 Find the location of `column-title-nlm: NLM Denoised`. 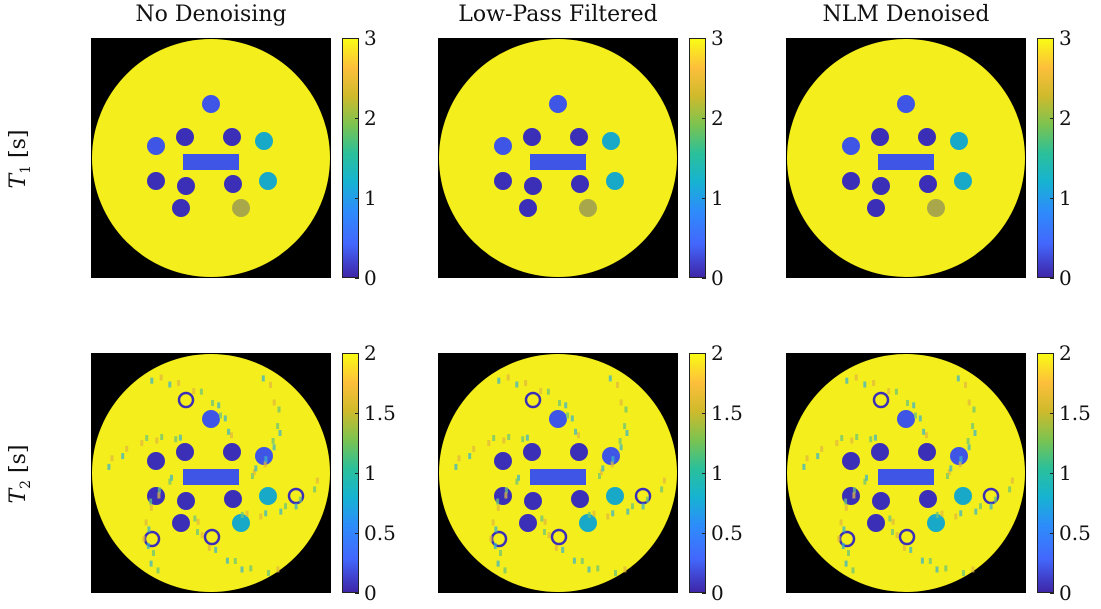

column-title-nlm: NLM Denoised is located at coordinates (906, 14).